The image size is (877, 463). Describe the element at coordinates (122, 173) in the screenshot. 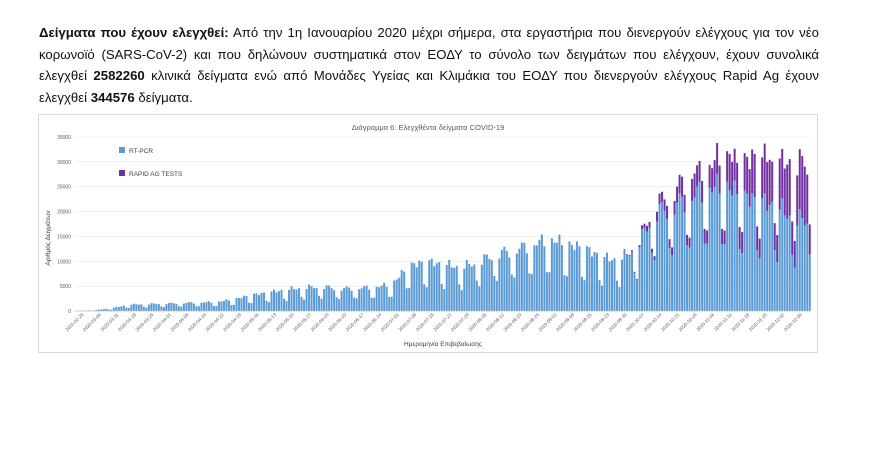

I see `legend-swatch-rapid` at that location.